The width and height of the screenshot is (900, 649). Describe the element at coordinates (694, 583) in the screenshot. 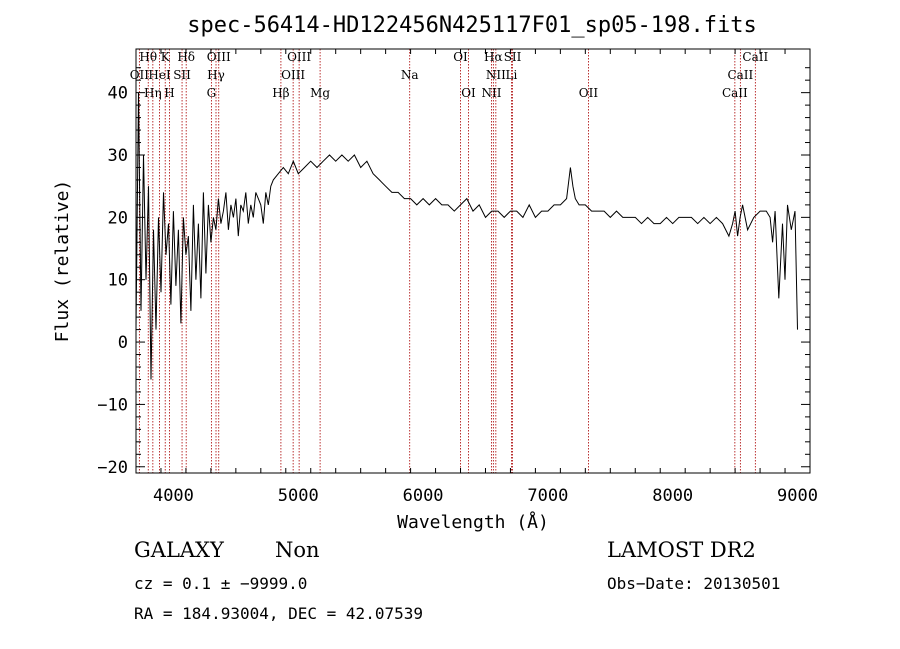

I see `obs-date-text: Obs−Date: 20130501` at that location.